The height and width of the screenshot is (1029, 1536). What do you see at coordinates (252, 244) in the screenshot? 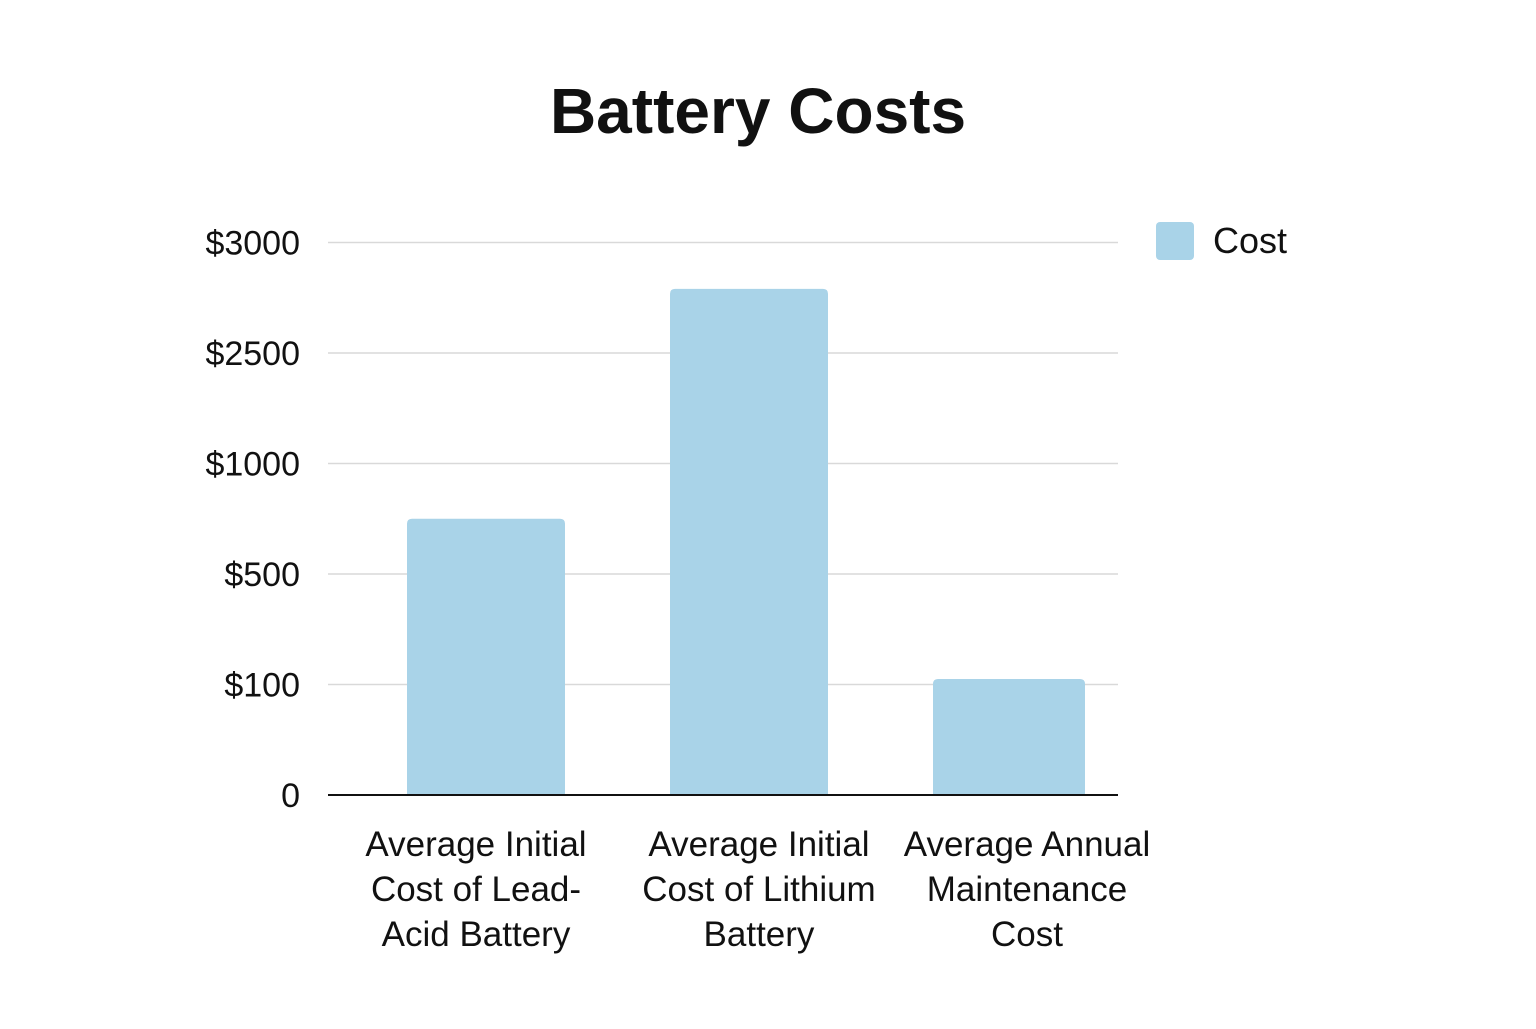
I see `y-tick-label: $3000` at bounding box center [252, 244].